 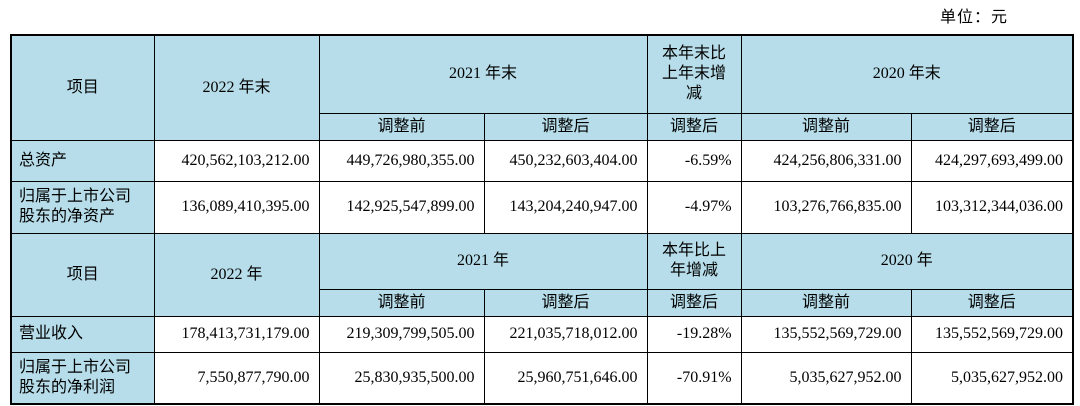 I want to click on table2-header-row-2: 调整前 调整后 调整后 调整前 调整后, so click(x=542, y=302).